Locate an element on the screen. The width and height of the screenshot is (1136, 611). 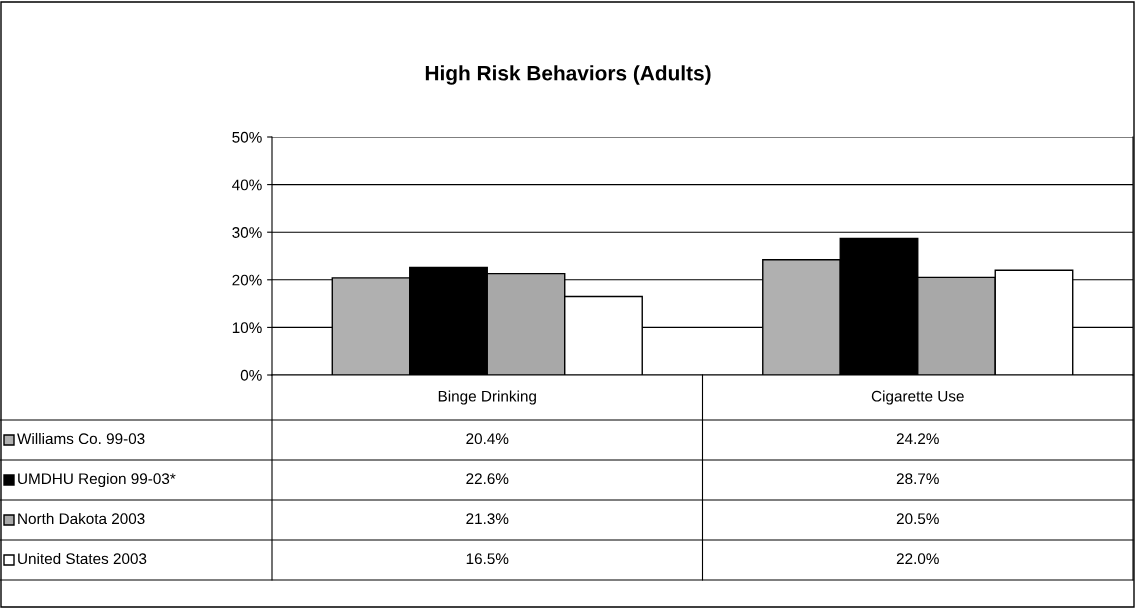
data-label: 21.3% is located at coordinates (487, 519).